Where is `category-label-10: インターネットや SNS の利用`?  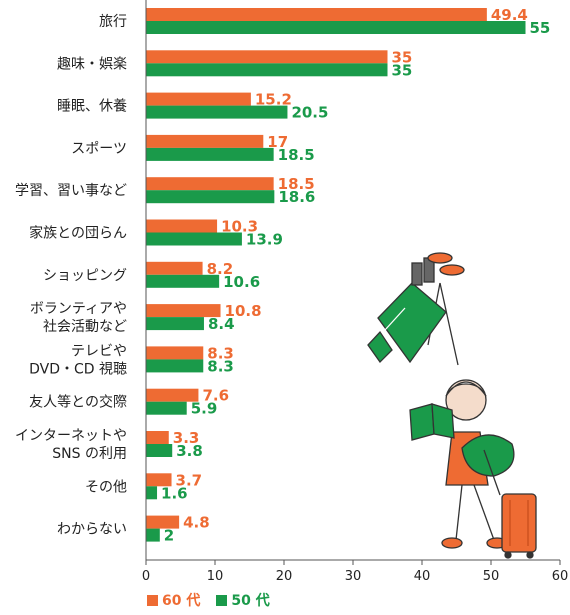
category-label-10: インターネットや SNS の利用 is located at coordinates (71, 445).